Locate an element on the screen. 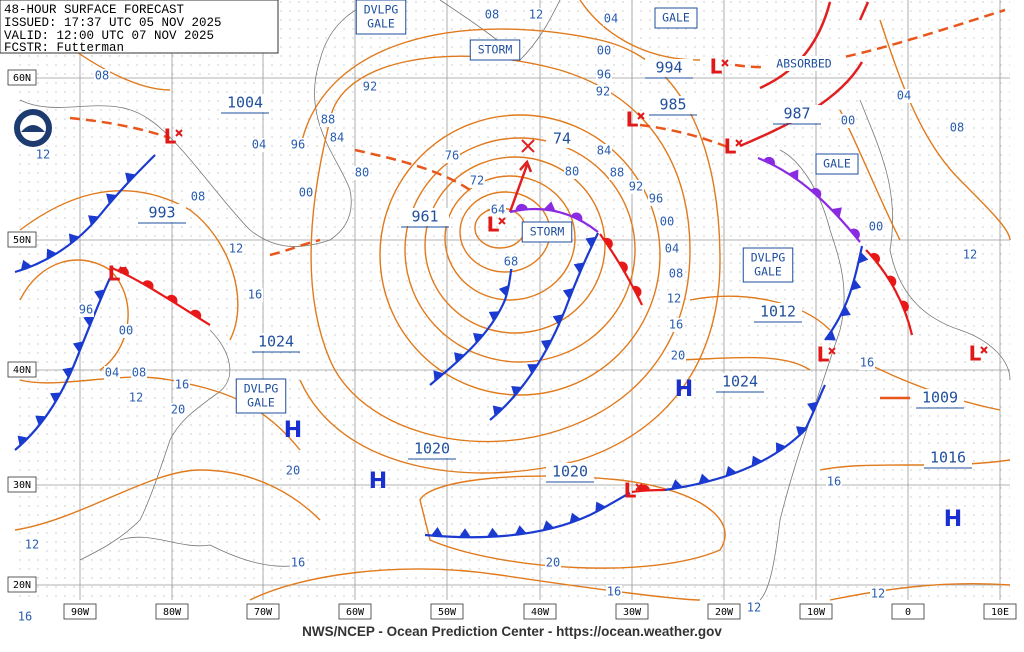 The image size is (1024, 652). isobar-label: 16 is located at coordinates (867, 363).